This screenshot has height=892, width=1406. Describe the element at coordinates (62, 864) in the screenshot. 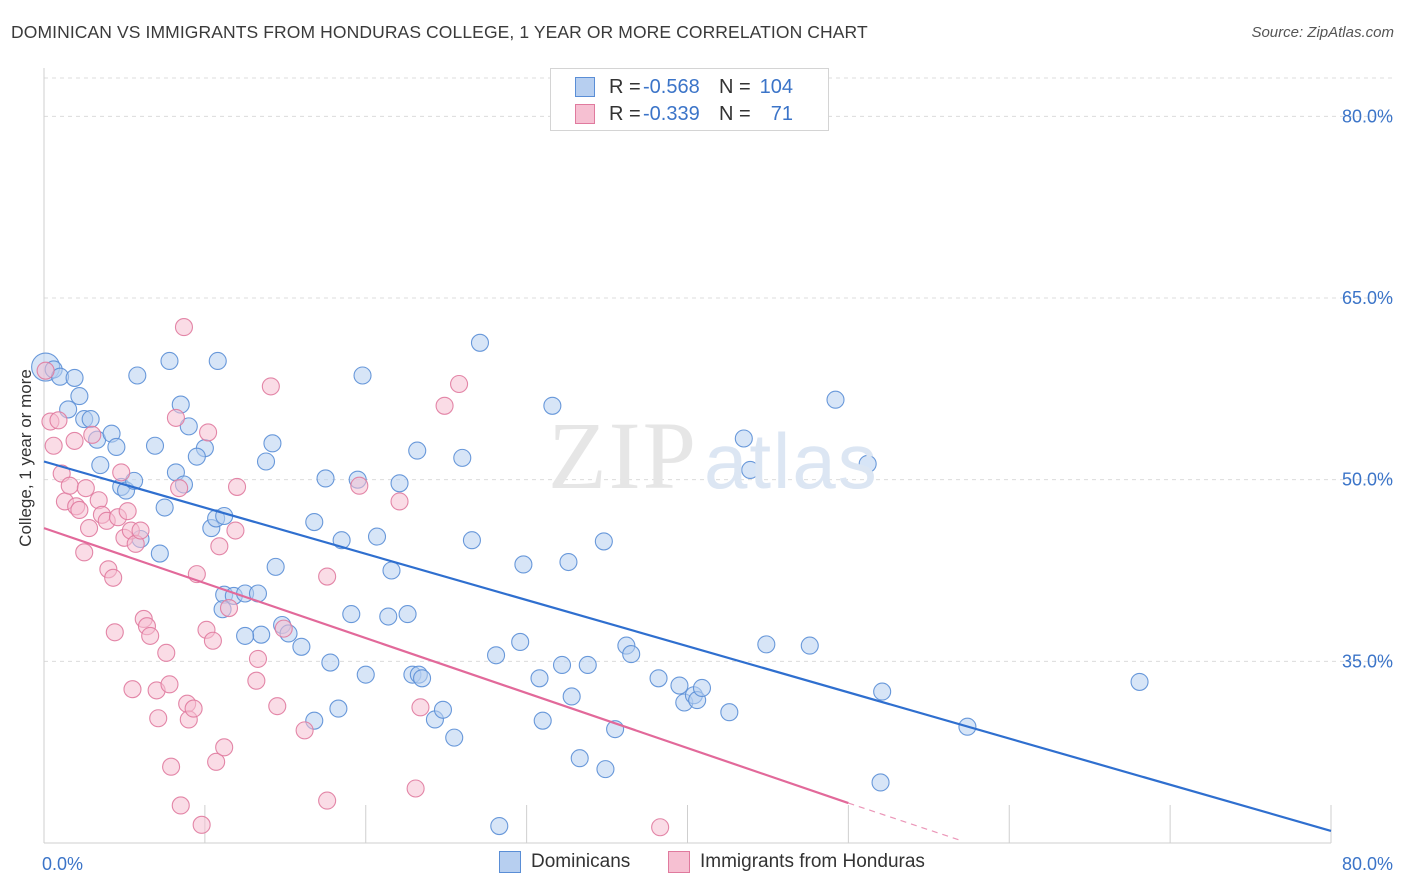

I see `x-tick-label: 0.0%` at that location.